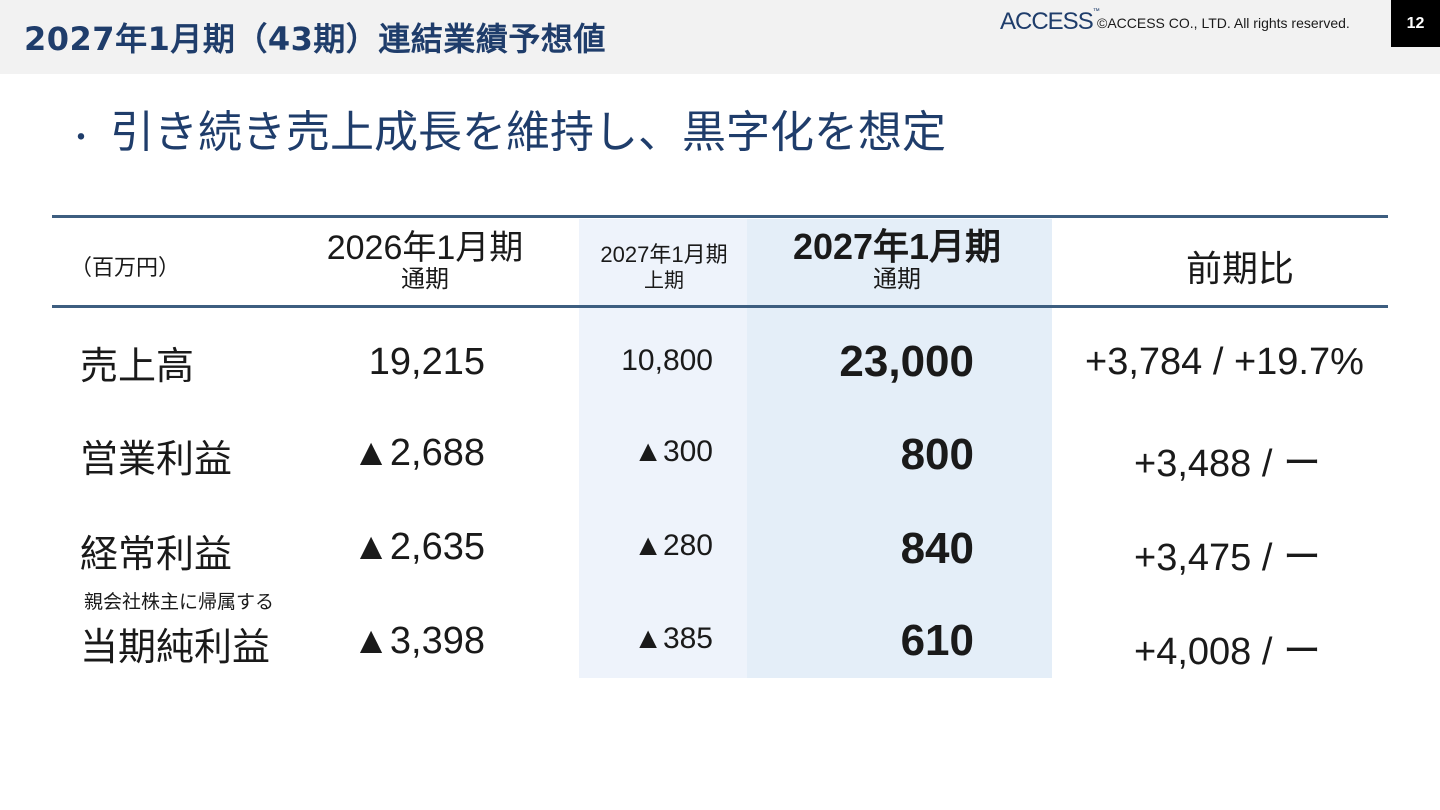  I want to click on table-header-rule, so click(720, 306).